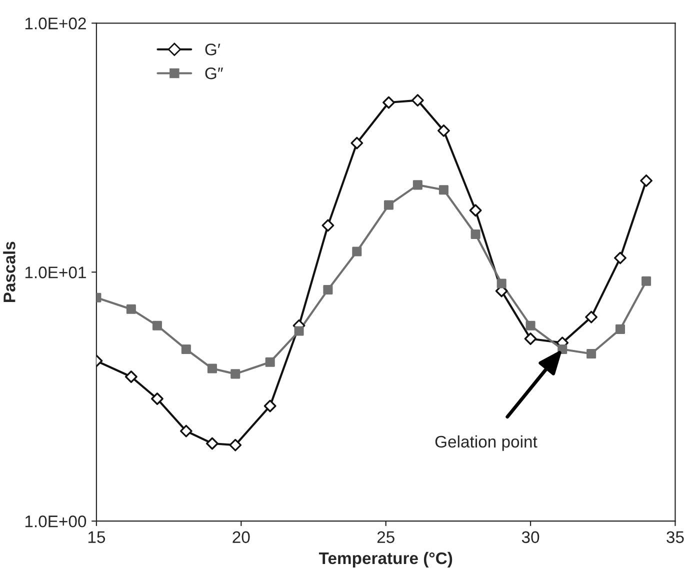 Image resolution: width=689 pixels, height=579 pixels. What do you see at coordinates (214, 73) in the screenshot?
I see `legend-label: G″` at bounding box center [214, 73].